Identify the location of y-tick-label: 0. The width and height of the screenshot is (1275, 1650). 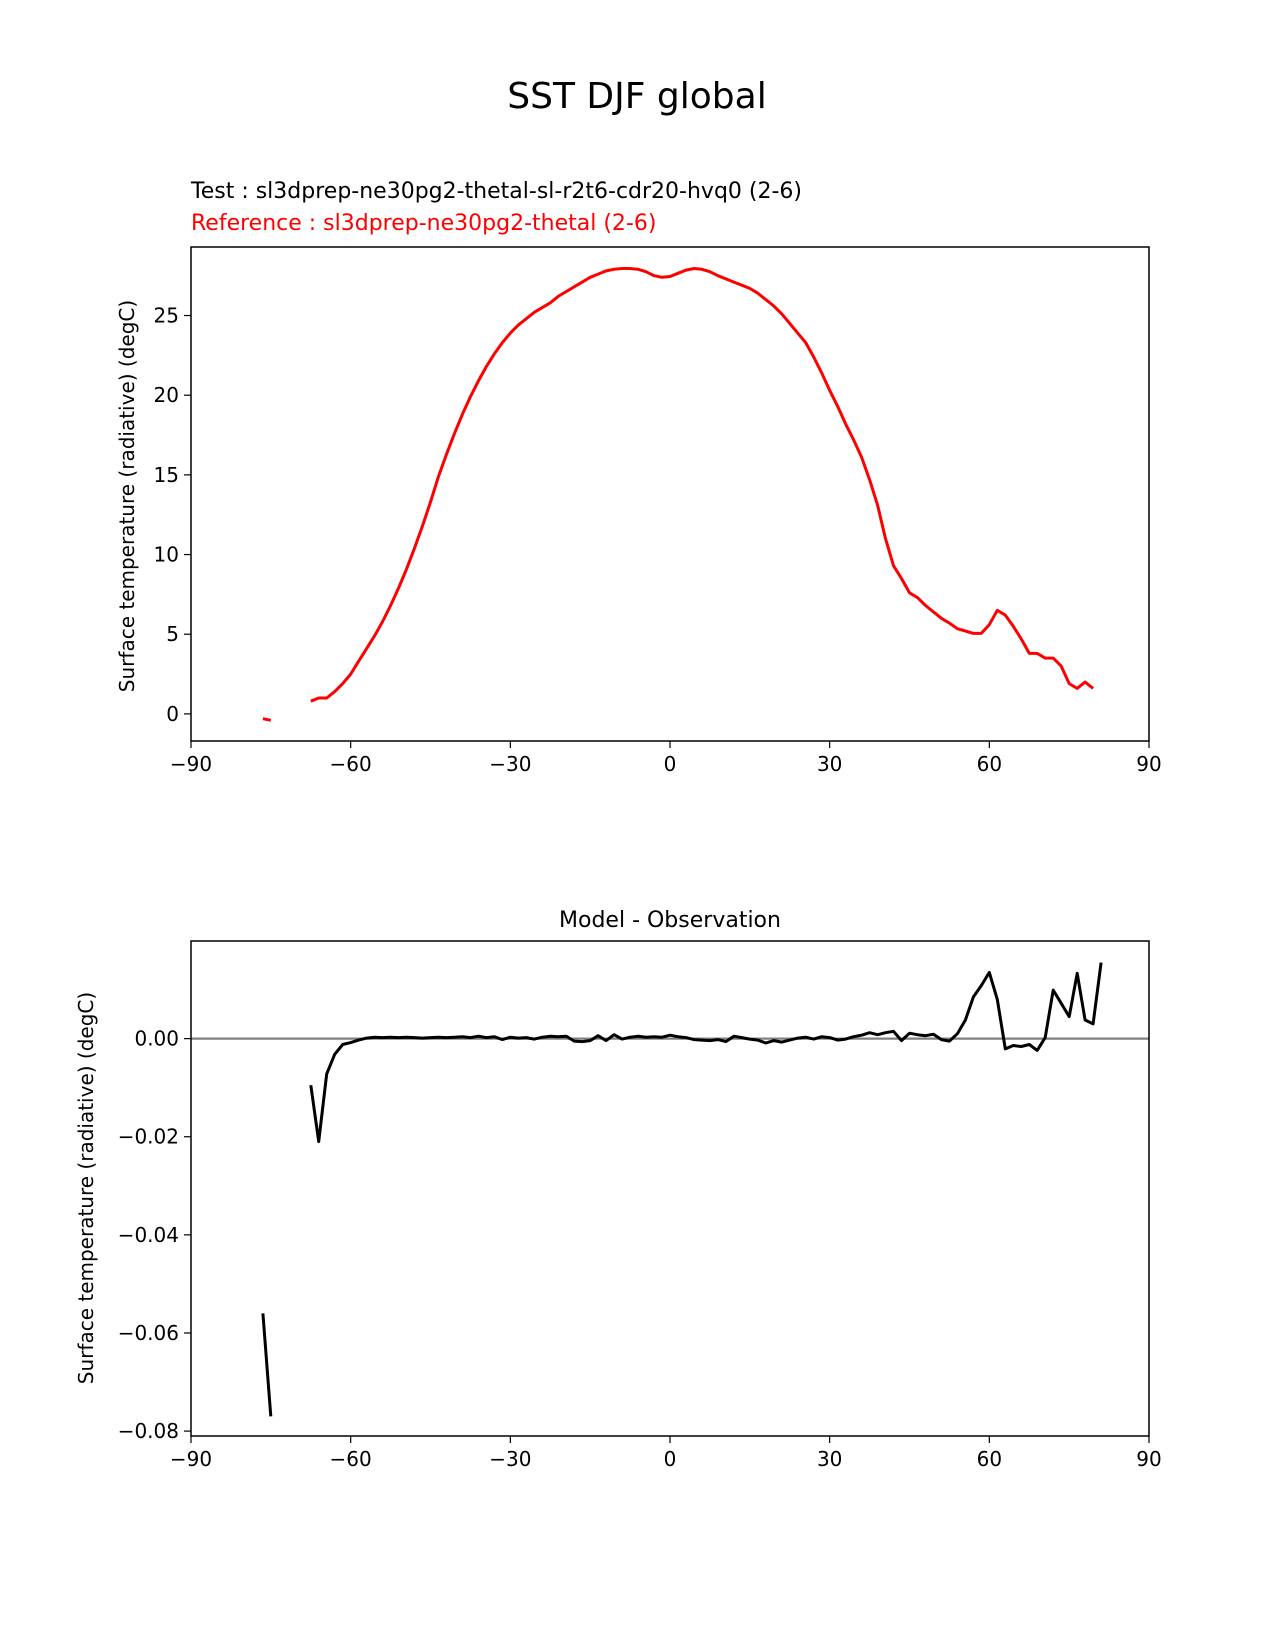
(172, 714).